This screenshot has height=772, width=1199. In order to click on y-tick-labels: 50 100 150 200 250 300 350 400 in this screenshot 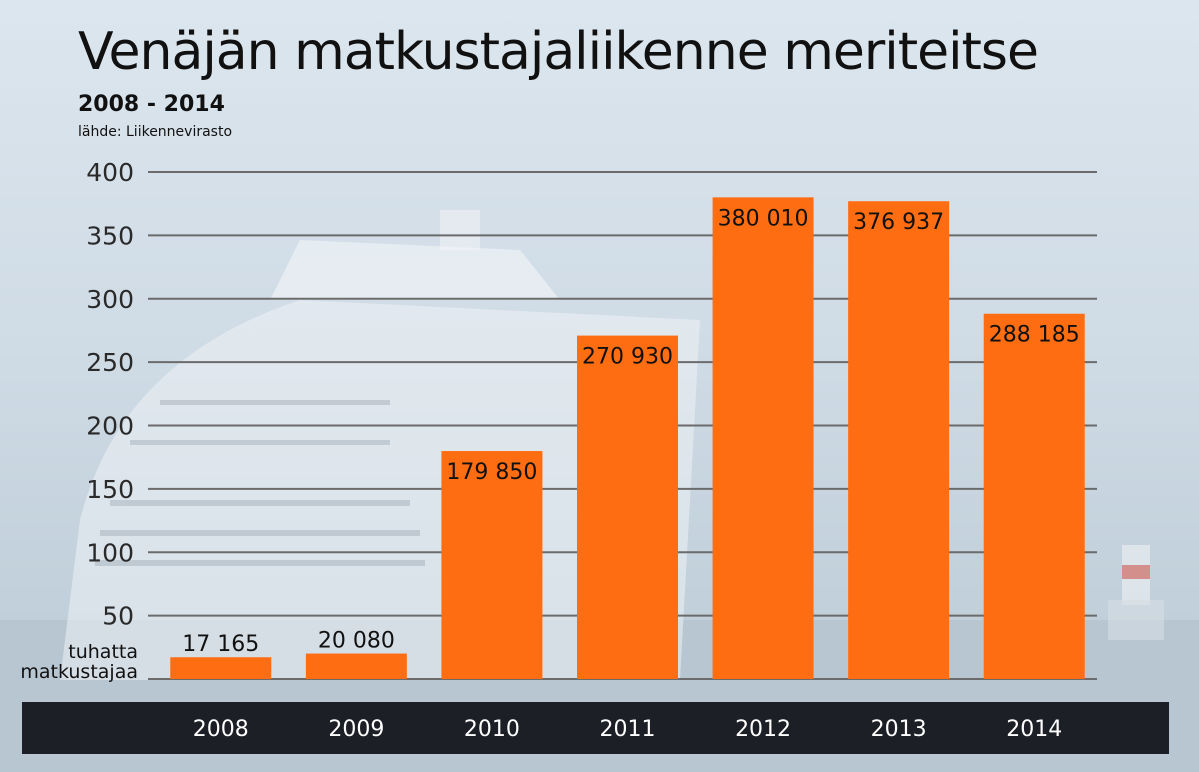, I will do `click(110, 394)`.